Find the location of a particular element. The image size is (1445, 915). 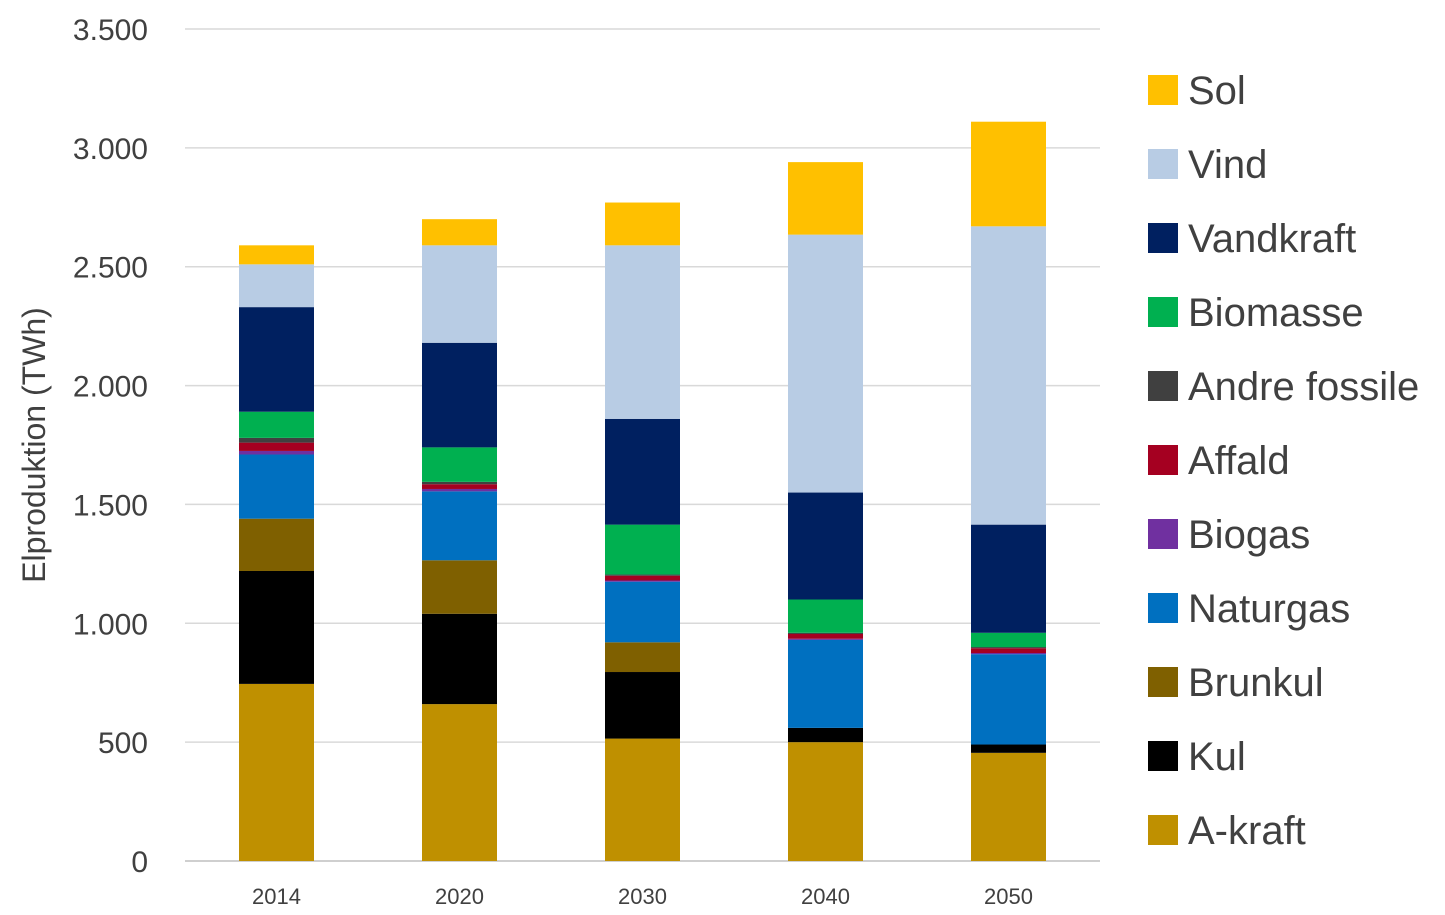

bar-segment-a-kraft-2020 is located at coordinates (459, 782).